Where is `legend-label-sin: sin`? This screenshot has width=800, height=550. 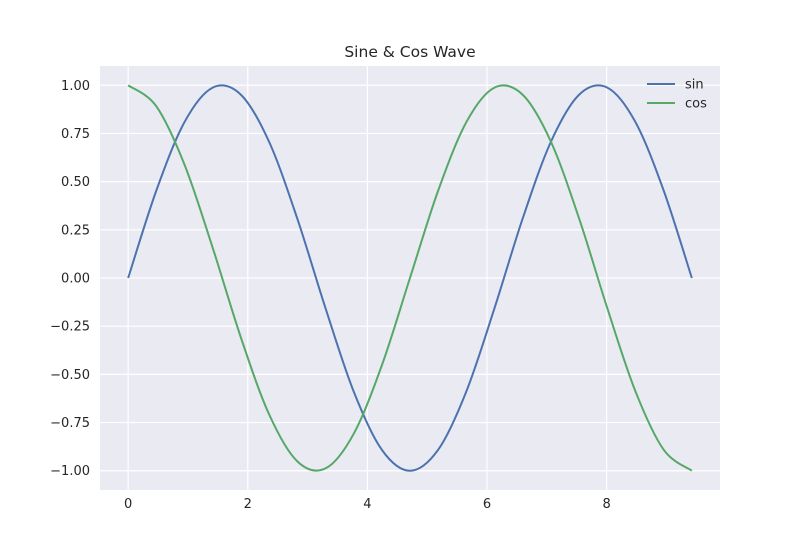 legend-label-sin: sin is located at coordinates (694, 85).